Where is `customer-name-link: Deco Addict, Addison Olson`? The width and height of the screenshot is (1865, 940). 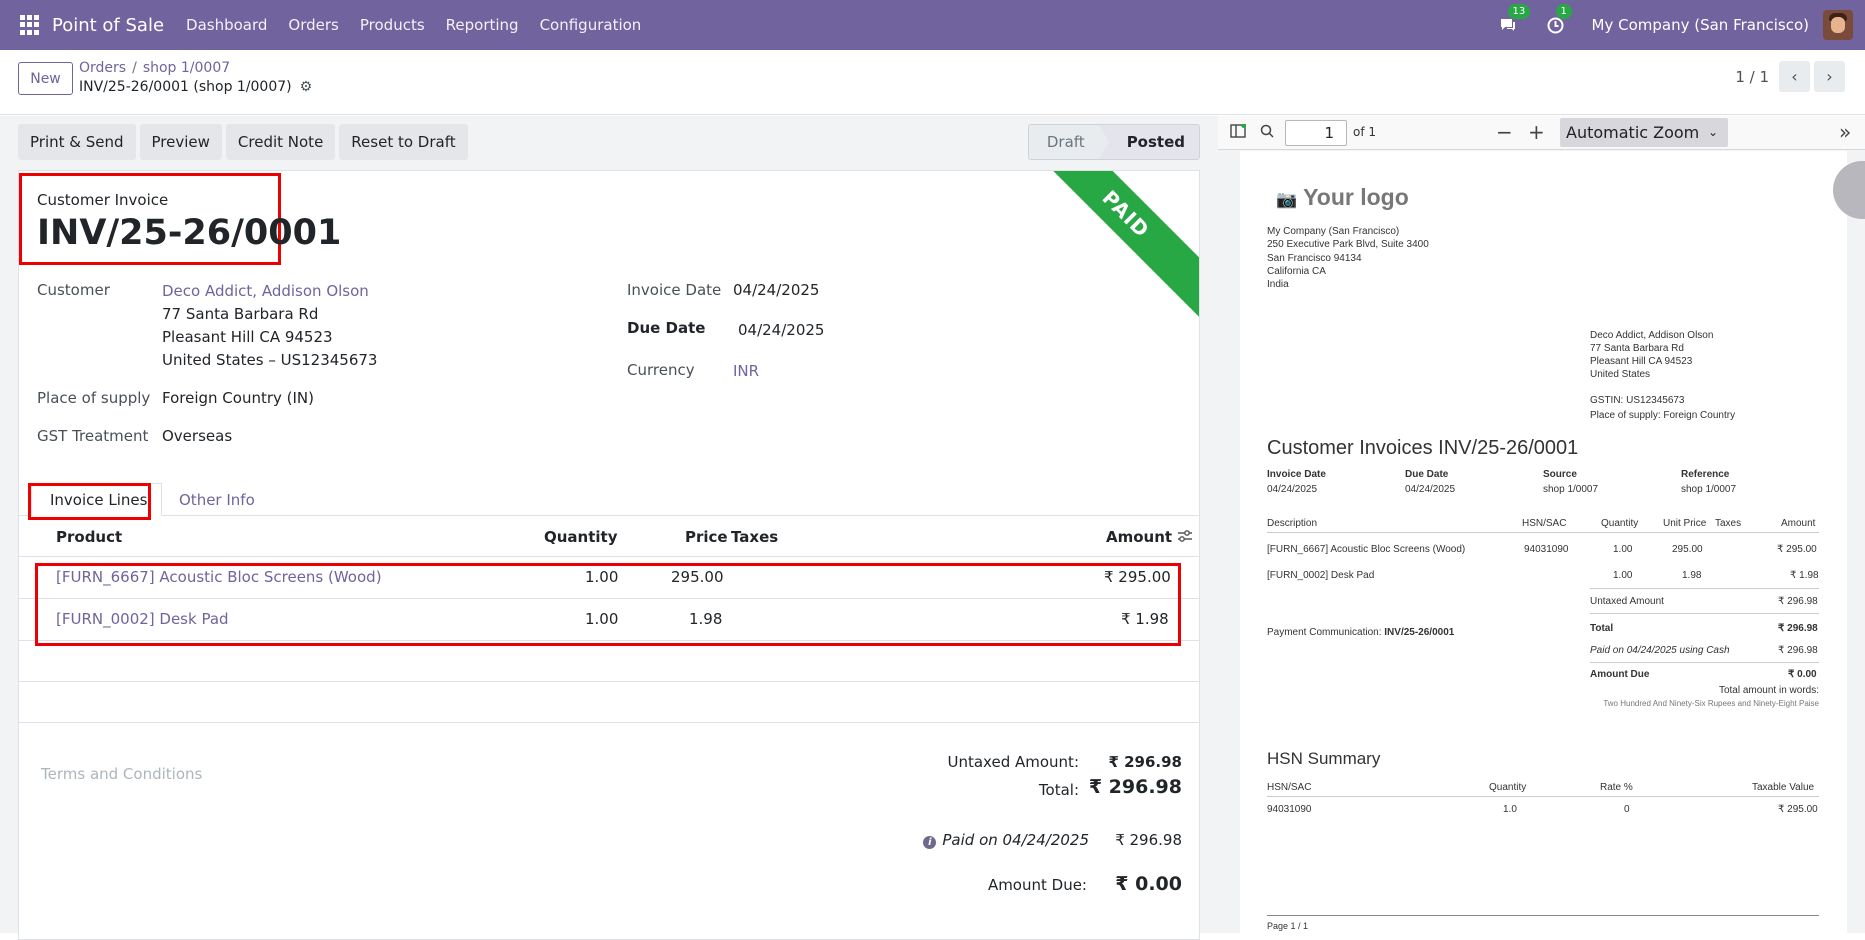 customer-name-link: Deco Addict, Addison Olson is located at coordinates (265, 291).